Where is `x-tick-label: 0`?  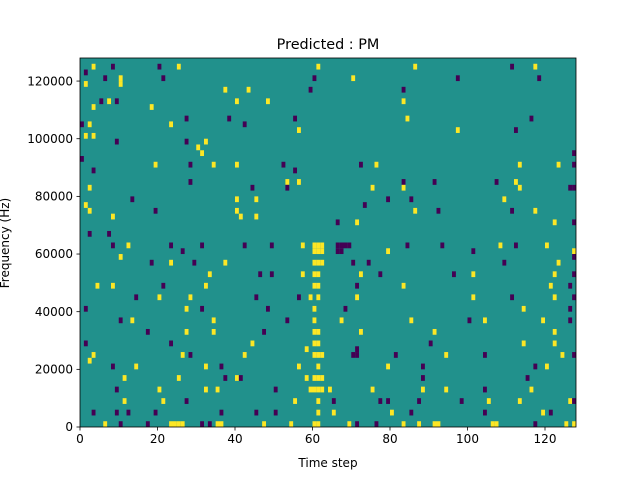 x-tick-label: 0 is located at coordinates (80, 439).